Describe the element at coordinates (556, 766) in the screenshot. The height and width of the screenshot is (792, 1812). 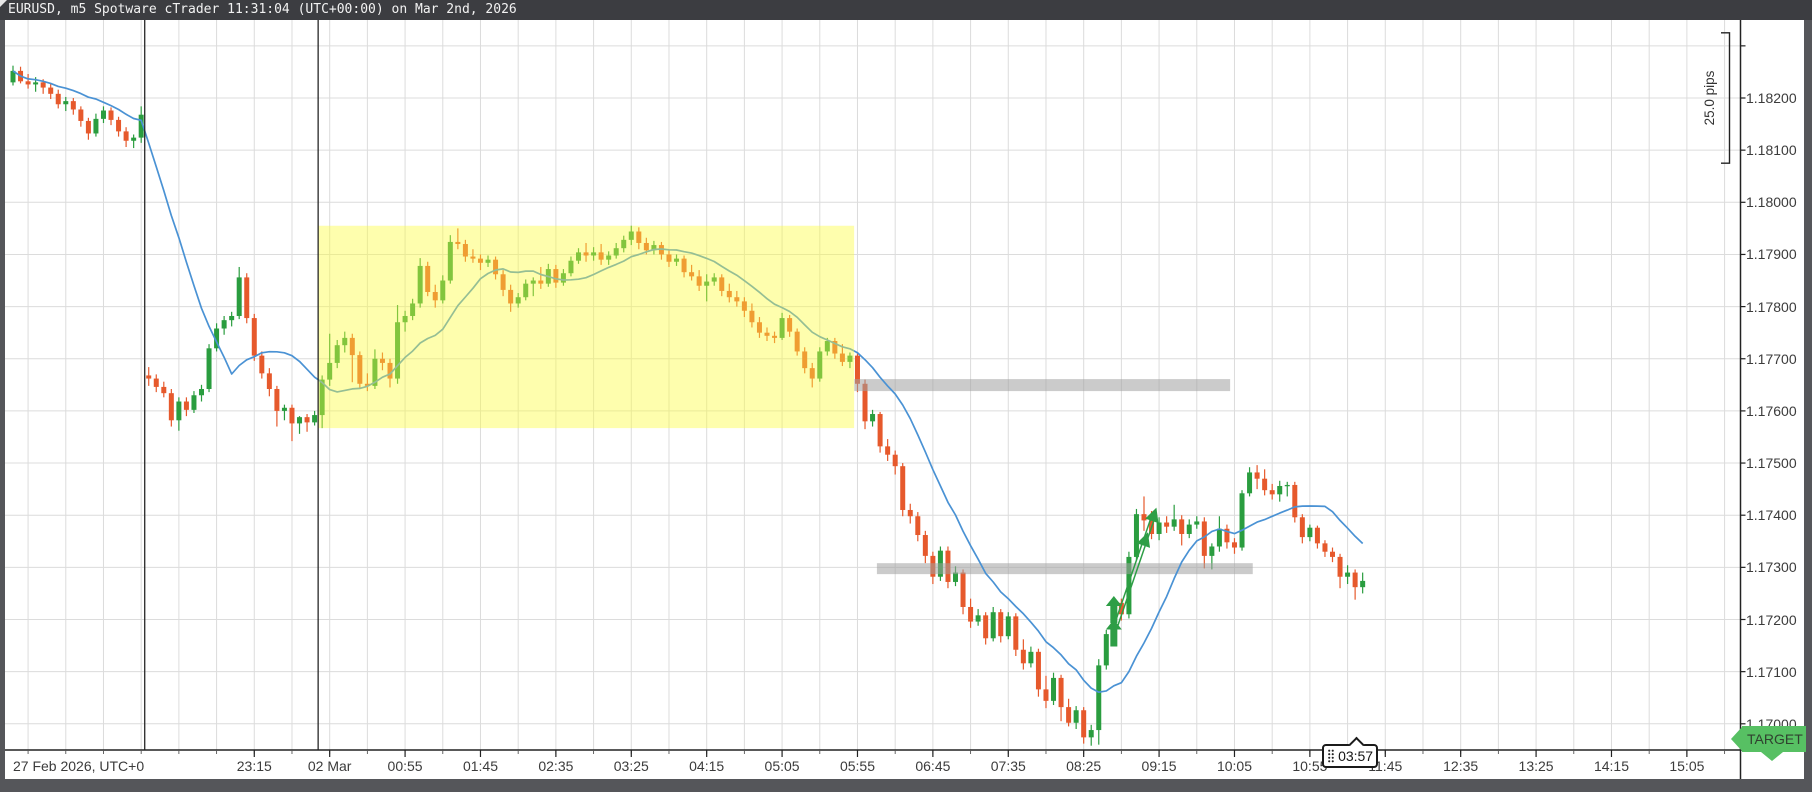
I see `time-label-02-35: 02:35` at that location.